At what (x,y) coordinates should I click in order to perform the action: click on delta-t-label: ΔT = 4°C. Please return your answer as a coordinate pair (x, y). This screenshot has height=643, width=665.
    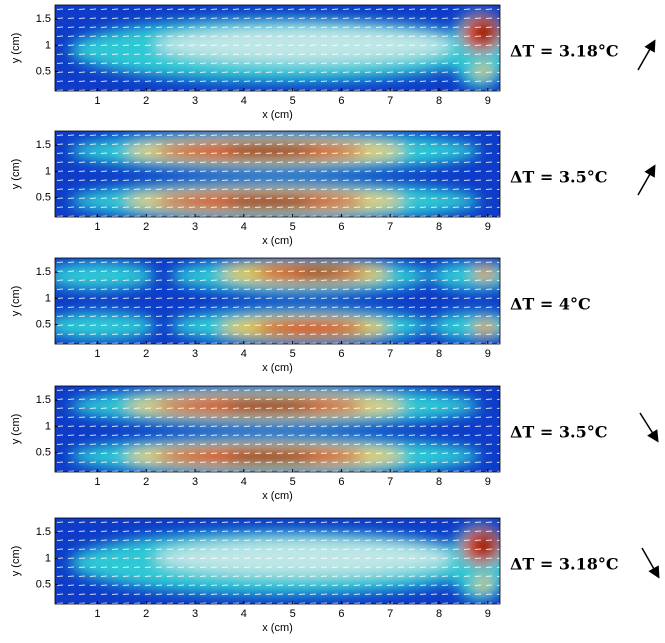
    Looking at the image, I should click on (550, 304).